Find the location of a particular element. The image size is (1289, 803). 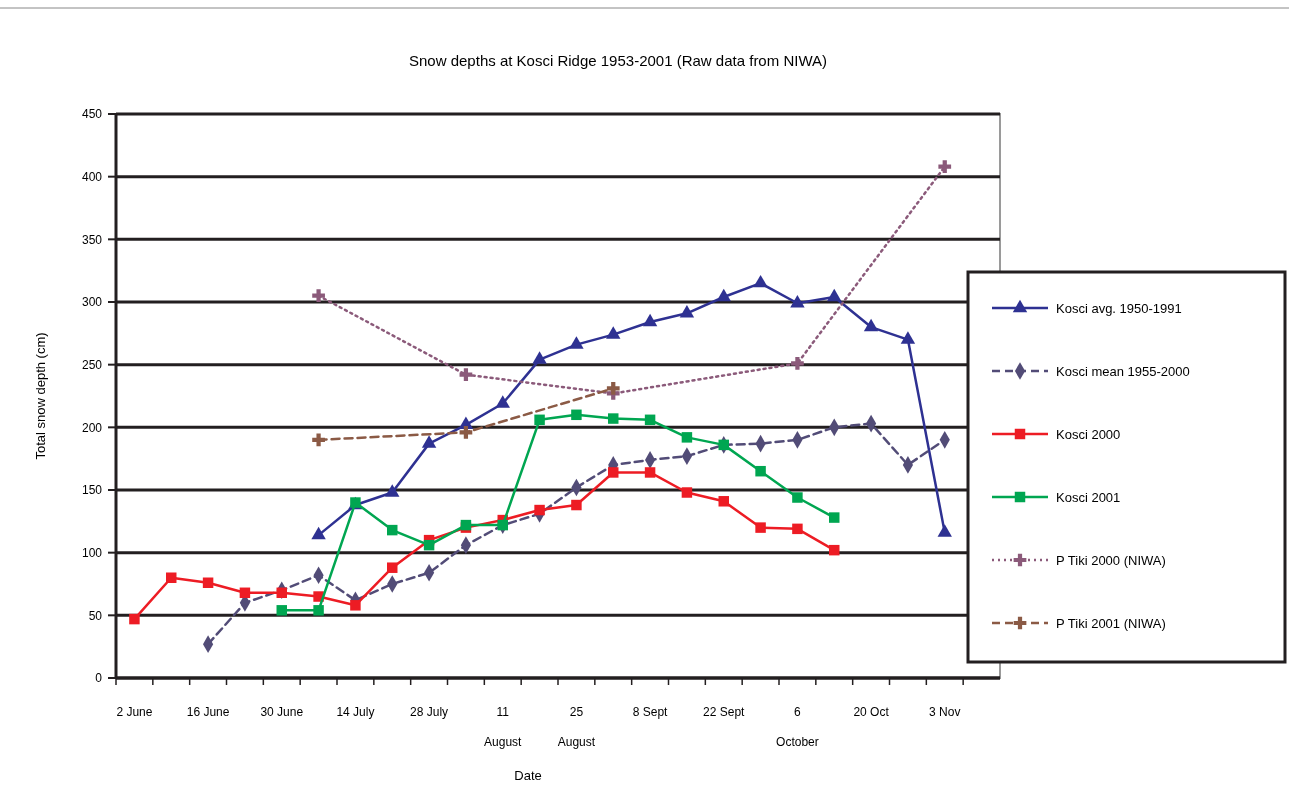

category-label: 6 October is located at coordinates (797, 727).